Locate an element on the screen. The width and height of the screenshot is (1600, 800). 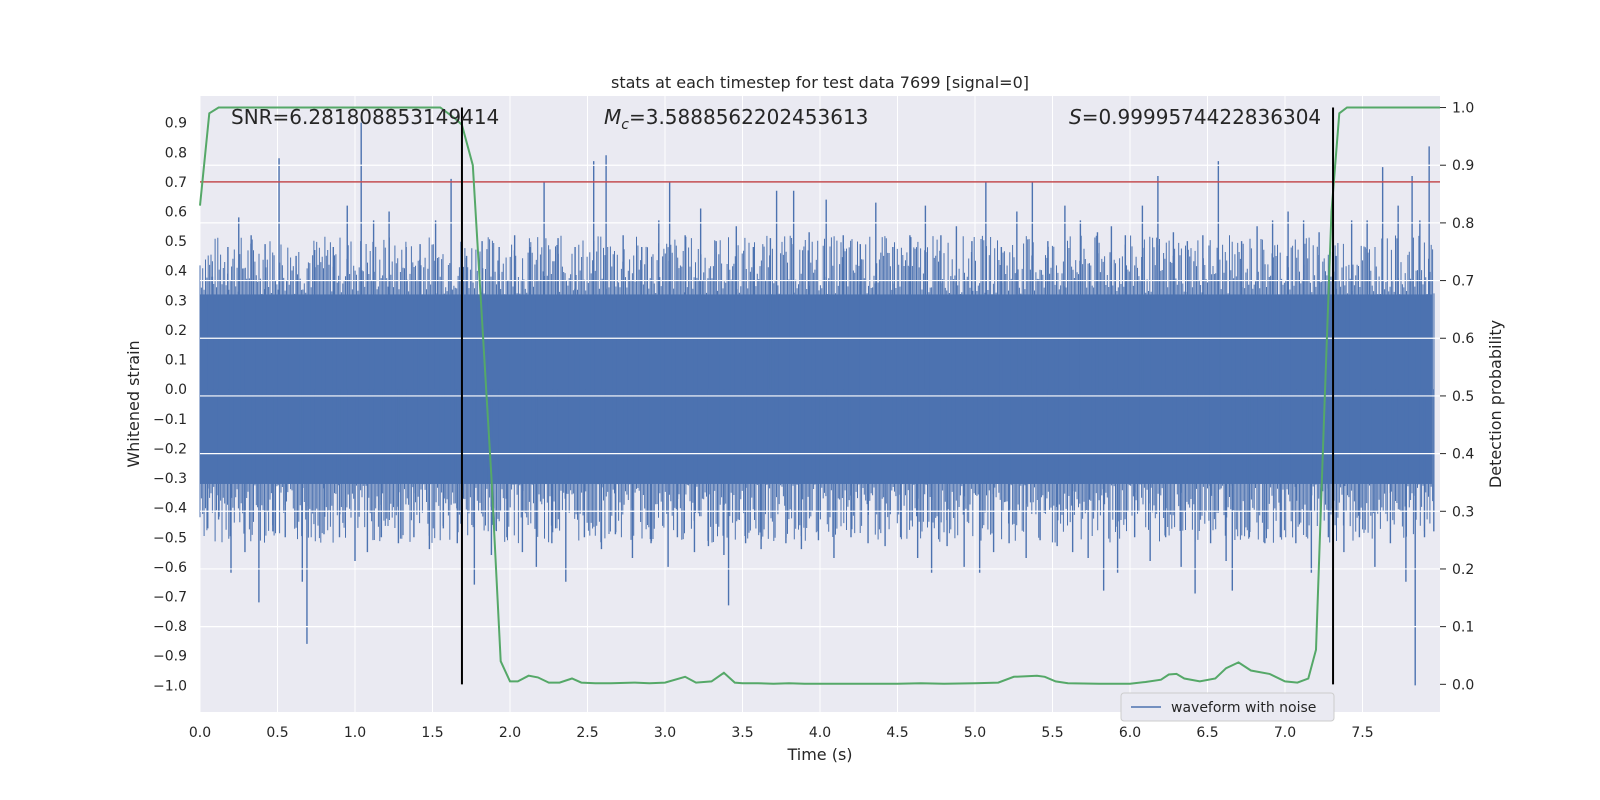
x-tick-label: 0.0 is located at coordinates (200, 733).